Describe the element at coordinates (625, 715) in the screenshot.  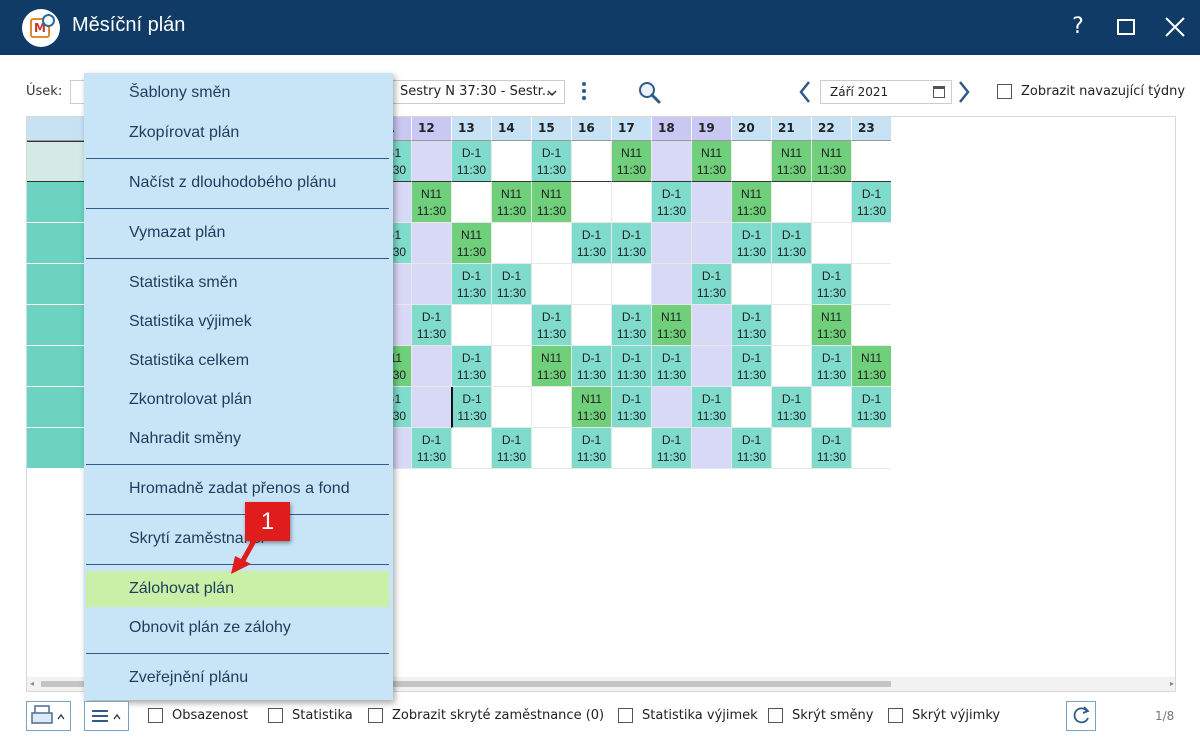
I see `exceptions-statistics-checkbox` at that location.